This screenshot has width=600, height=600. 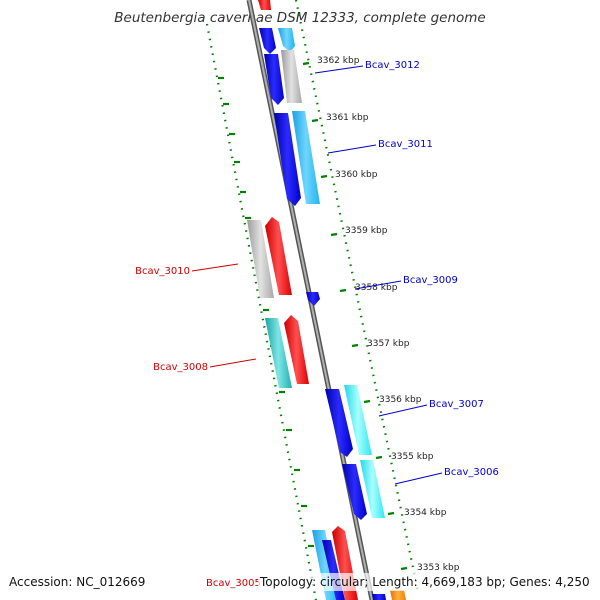 I want to click on gene-label: Bcav_3010, so click(x=162, y=271).